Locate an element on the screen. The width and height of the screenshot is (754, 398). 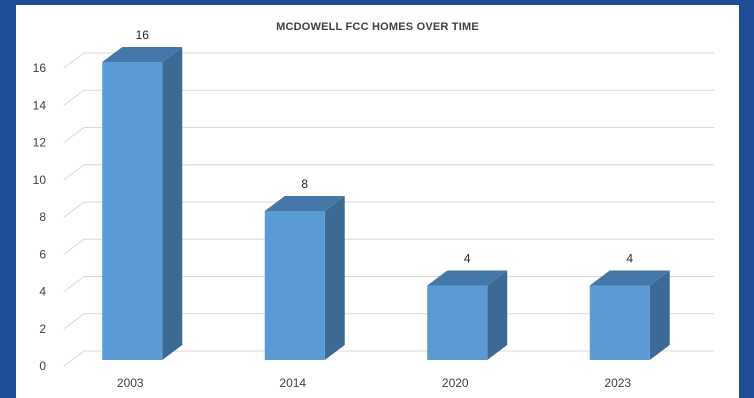
y-tick-label: 8 is located at coordinates (42, 217).